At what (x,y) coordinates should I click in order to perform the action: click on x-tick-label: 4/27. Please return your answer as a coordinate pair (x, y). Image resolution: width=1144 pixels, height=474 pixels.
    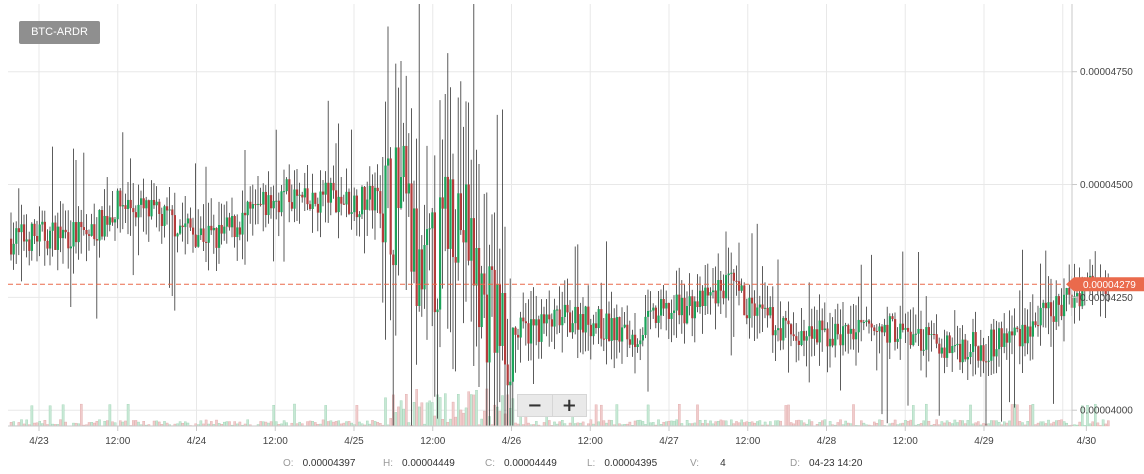
    Looking at the image, I should click on (669, 441).